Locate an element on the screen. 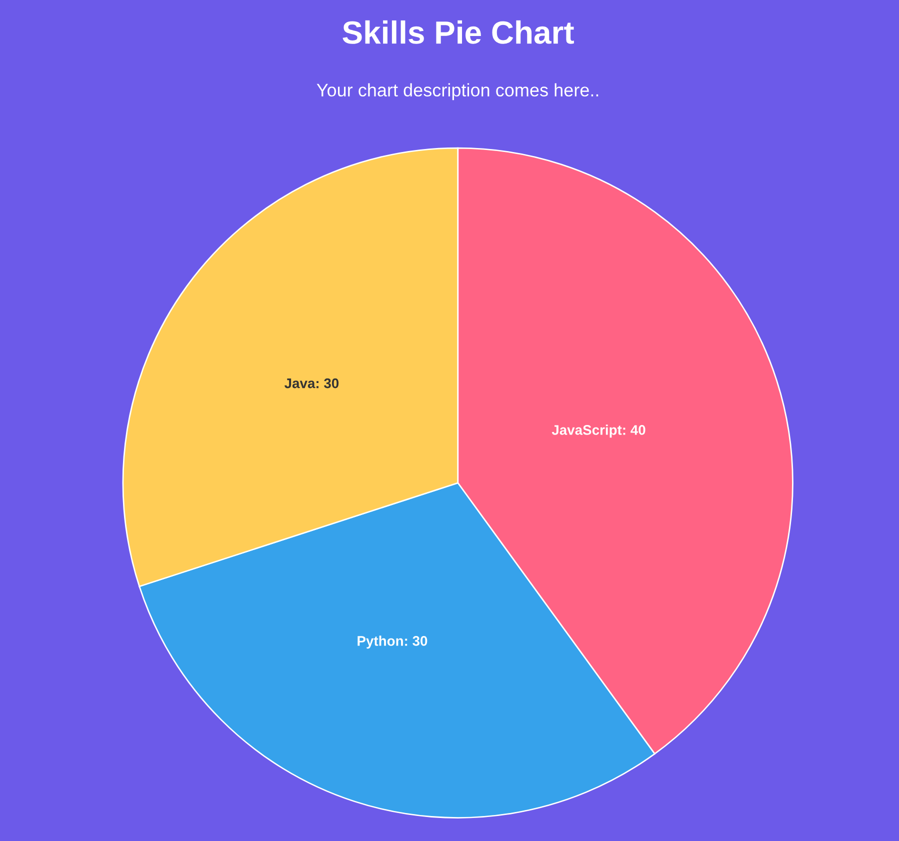 This screenshot has height=841, width=899. data-label: : 40 is located at coordinates (634, 430).